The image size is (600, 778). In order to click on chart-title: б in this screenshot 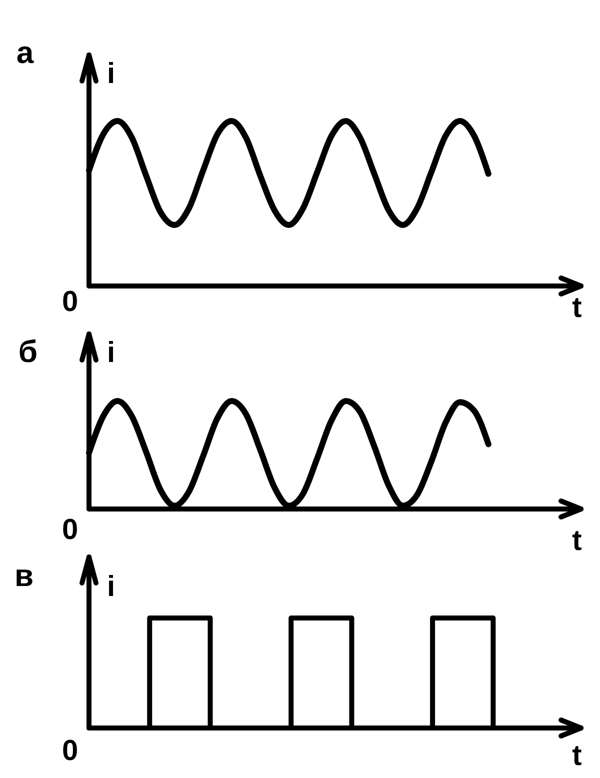, I will do `click(28, 351)`.